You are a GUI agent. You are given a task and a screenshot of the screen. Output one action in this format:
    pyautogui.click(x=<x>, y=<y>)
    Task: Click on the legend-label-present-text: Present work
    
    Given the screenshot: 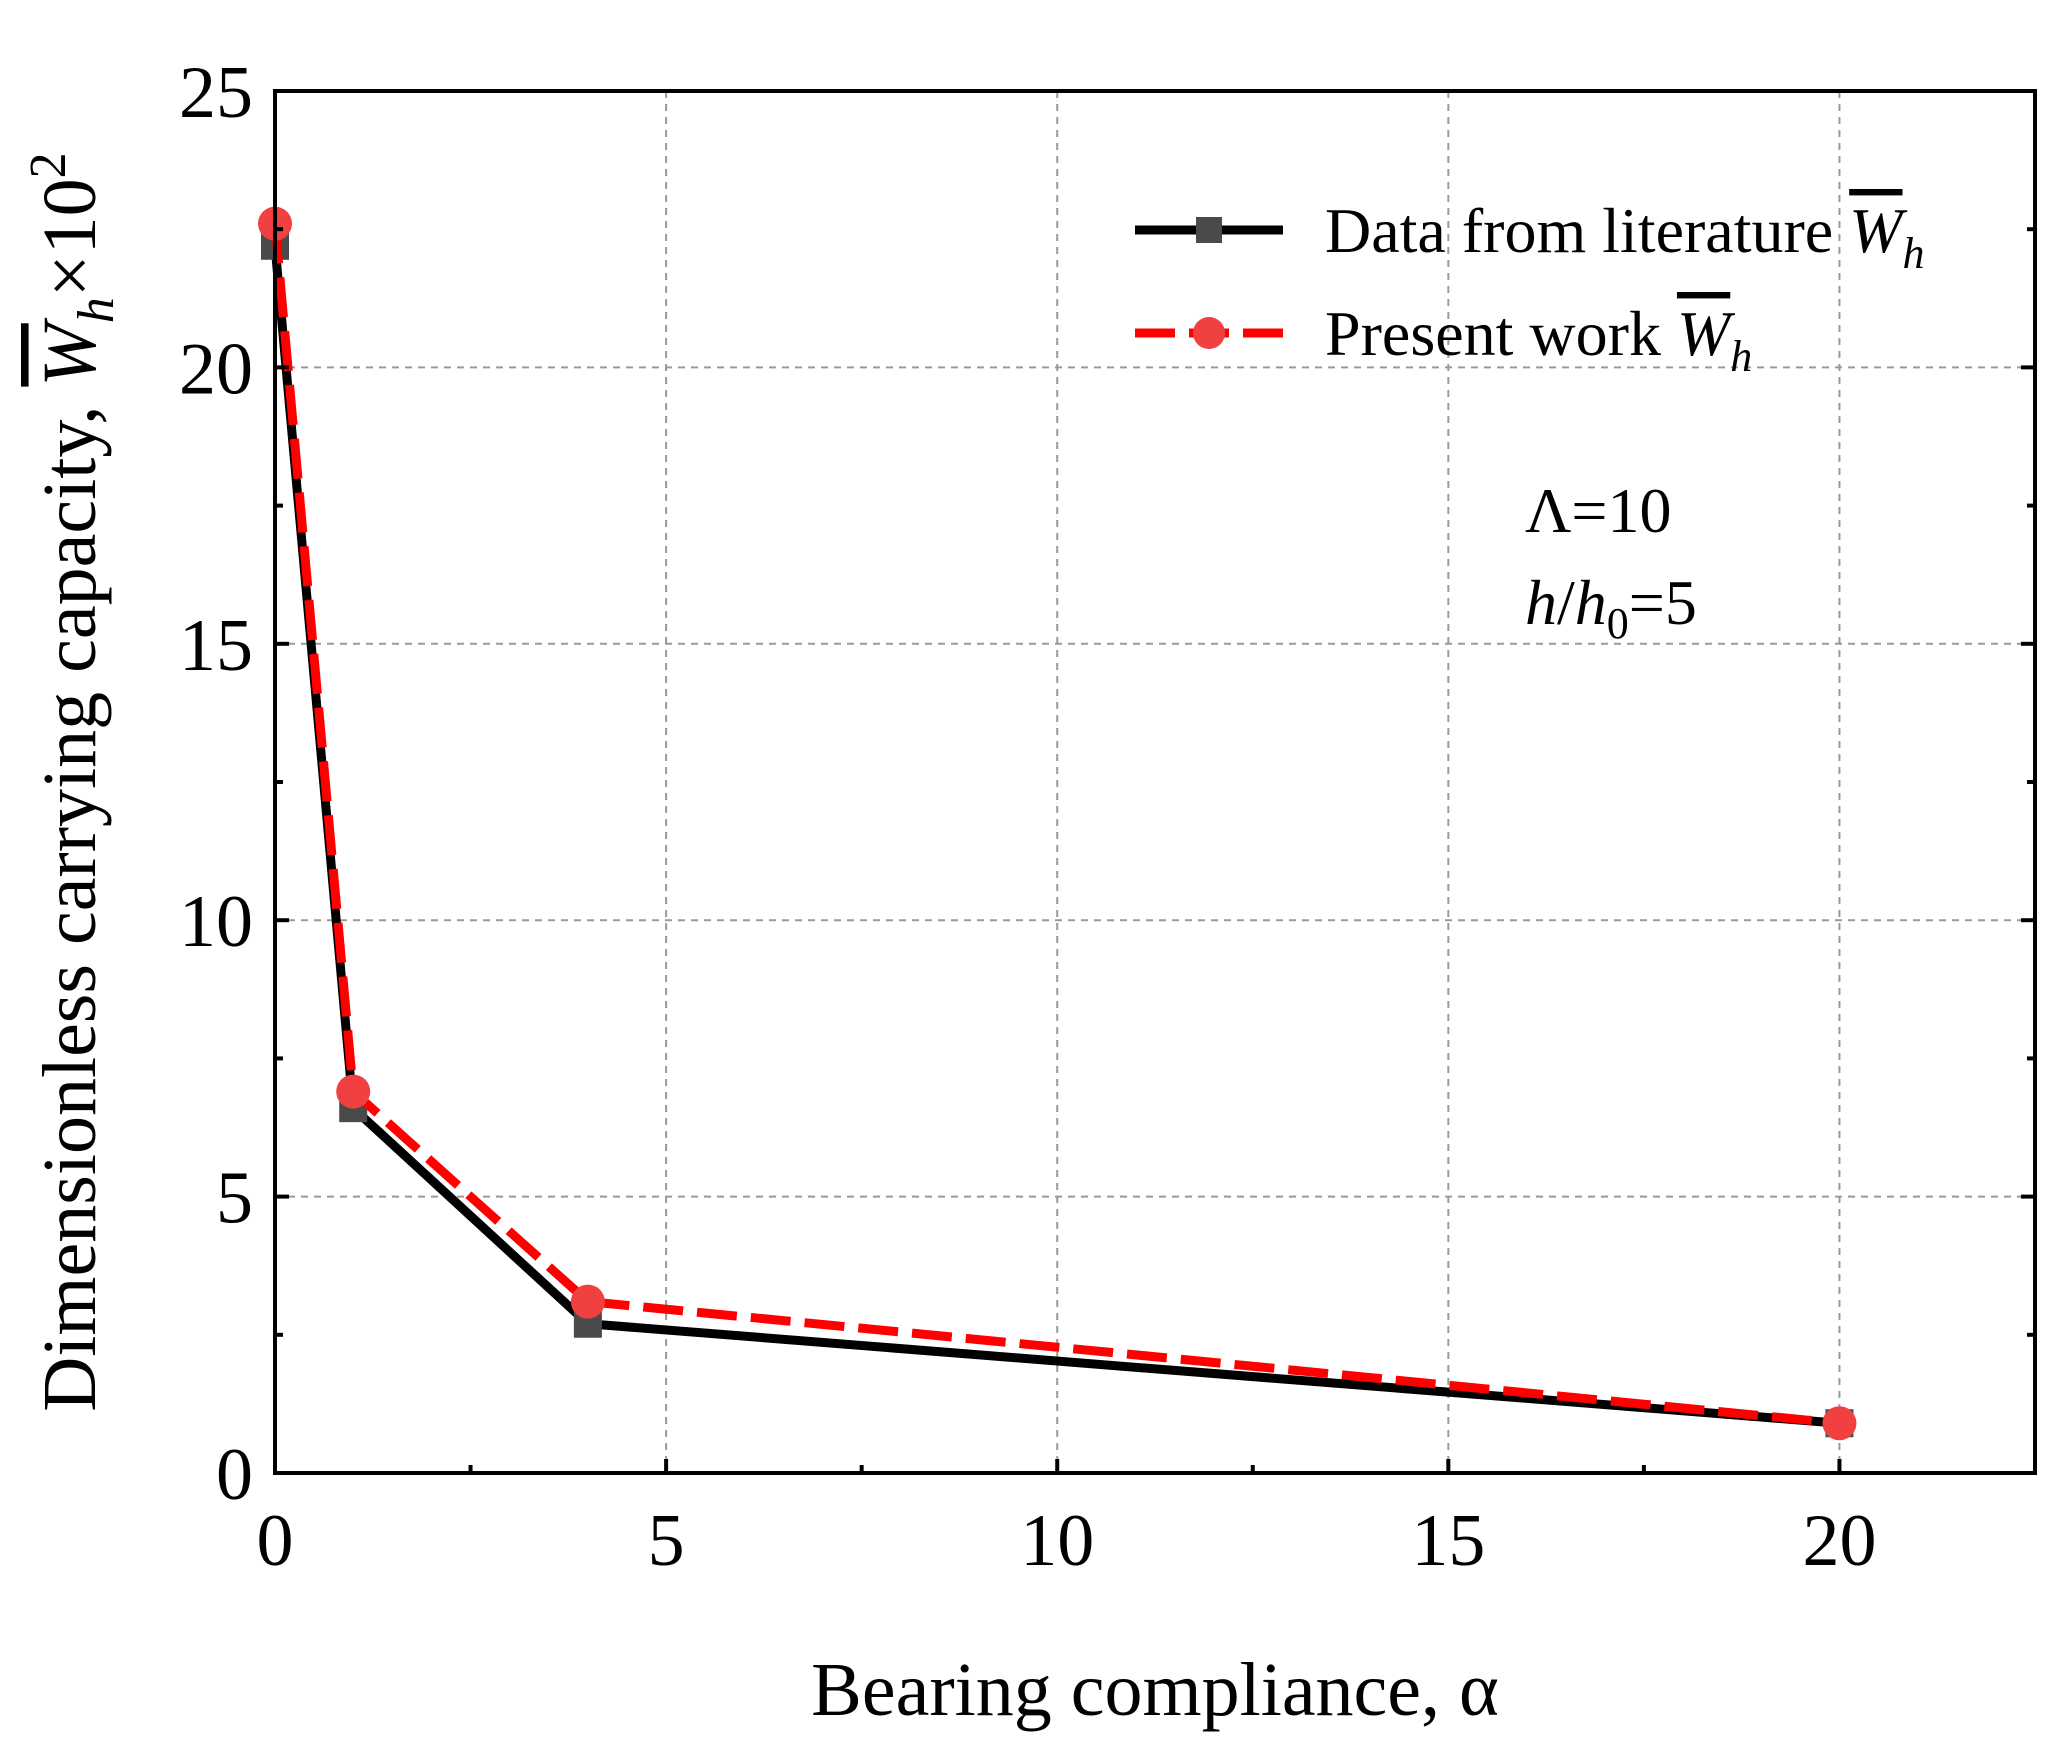 What is the action you would take?
    pyautogui.click(x=1493, y=333)
    